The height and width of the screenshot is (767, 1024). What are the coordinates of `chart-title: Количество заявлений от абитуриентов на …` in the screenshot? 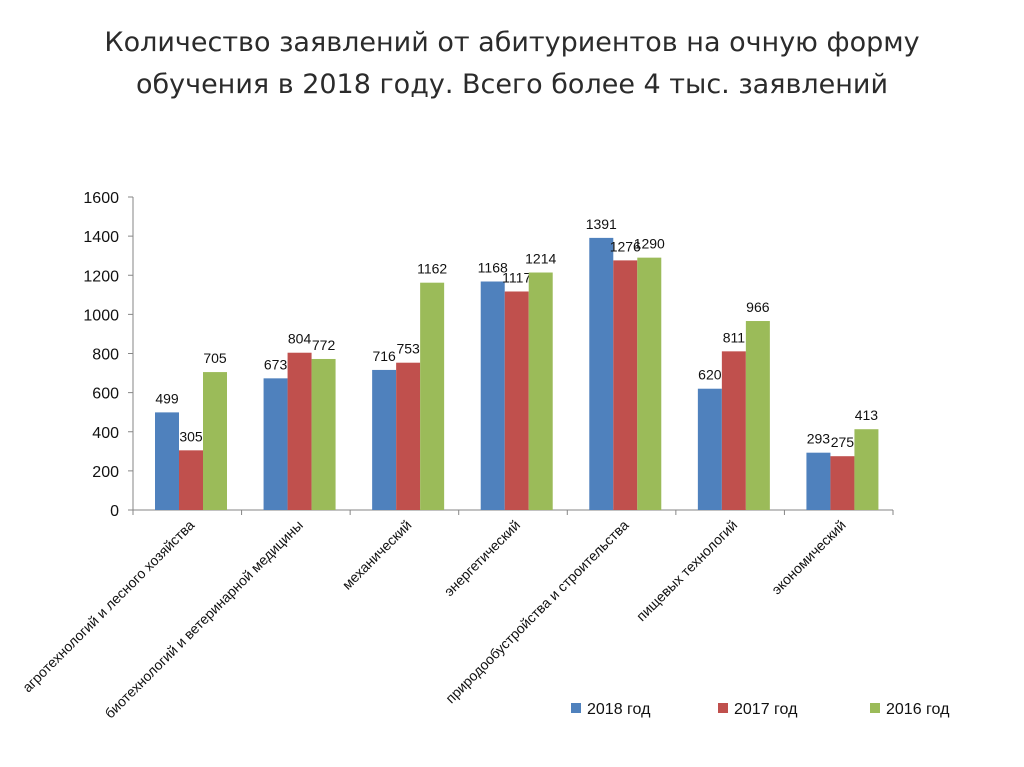 It's located at (512, 64).